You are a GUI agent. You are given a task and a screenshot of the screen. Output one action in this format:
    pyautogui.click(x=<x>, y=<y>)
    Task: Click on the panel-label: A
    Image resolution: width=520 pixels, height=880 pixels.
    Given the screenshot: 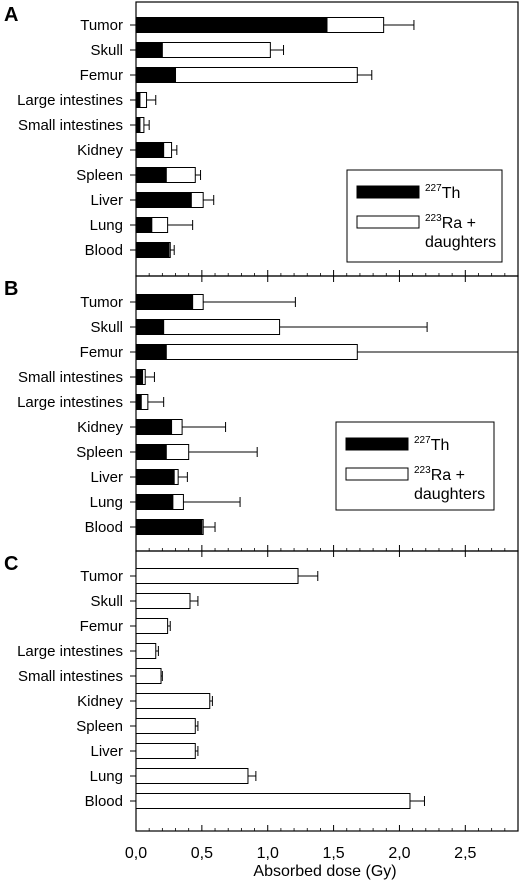 What is the action you would take?
    pyautogui.click(x=11, y=15)
    